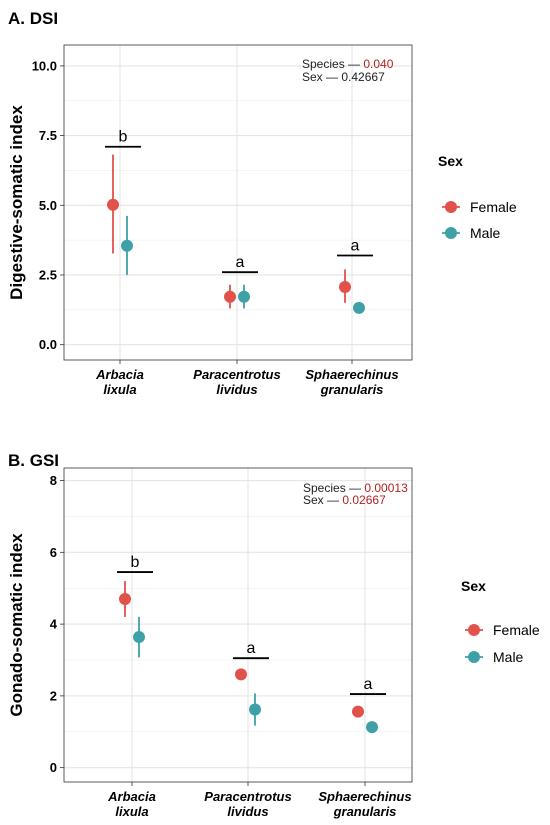  Describe the element at coordinates (364, 500) in the screenshot. I see `stats-value: 0.02667` at that location.